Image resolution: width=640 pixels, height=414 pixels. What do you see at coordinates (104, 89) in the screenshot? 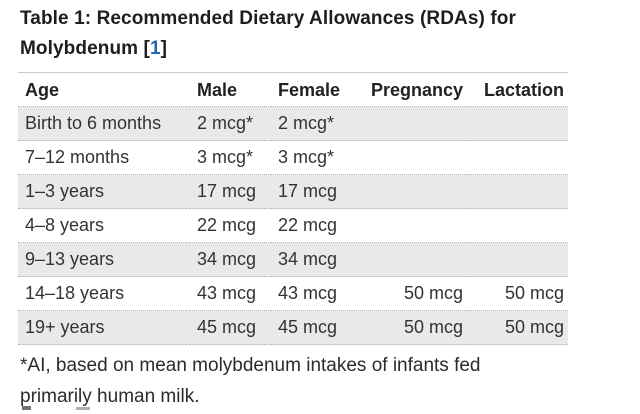
I see `column-header-age: Age` at bounding box center [104, 89].